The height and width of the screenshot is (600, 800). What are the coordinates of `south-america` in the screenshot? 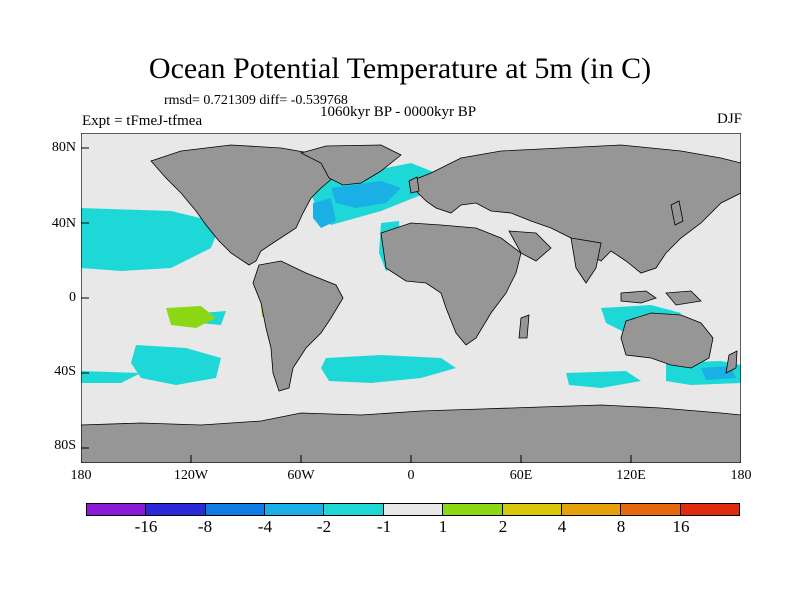 It's located at (298, 326).